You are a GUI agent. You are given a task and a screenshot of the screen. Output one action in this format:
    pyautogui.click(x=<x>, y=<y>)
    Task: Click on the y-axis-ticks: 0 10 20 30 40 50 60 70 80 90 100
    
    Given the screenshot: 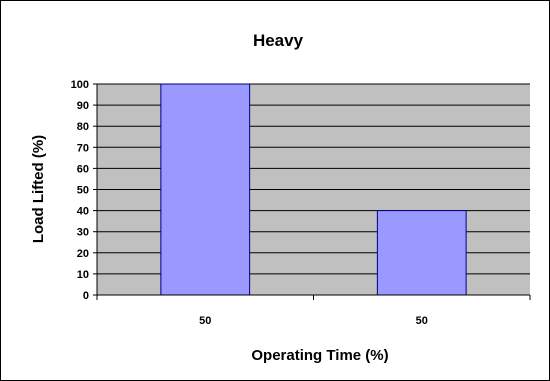 What is the action you would take?
    pyautogui.click(x=84, y=190)
    